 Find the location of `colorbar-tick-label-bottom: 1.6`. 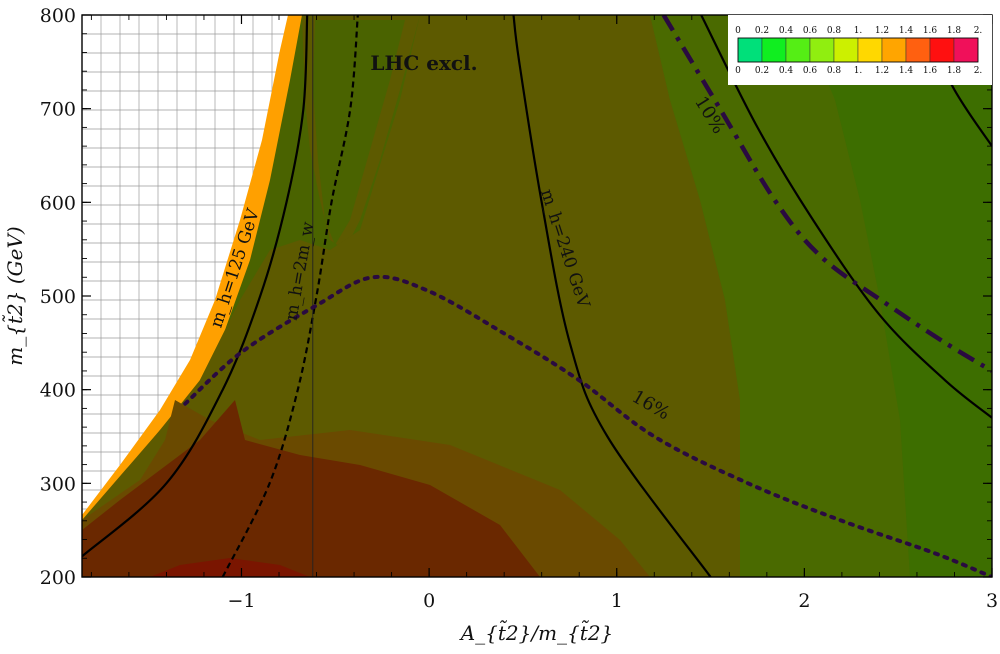

colorbar-tick-label-bottom: 1.6 is located at coordinates (930, 71).